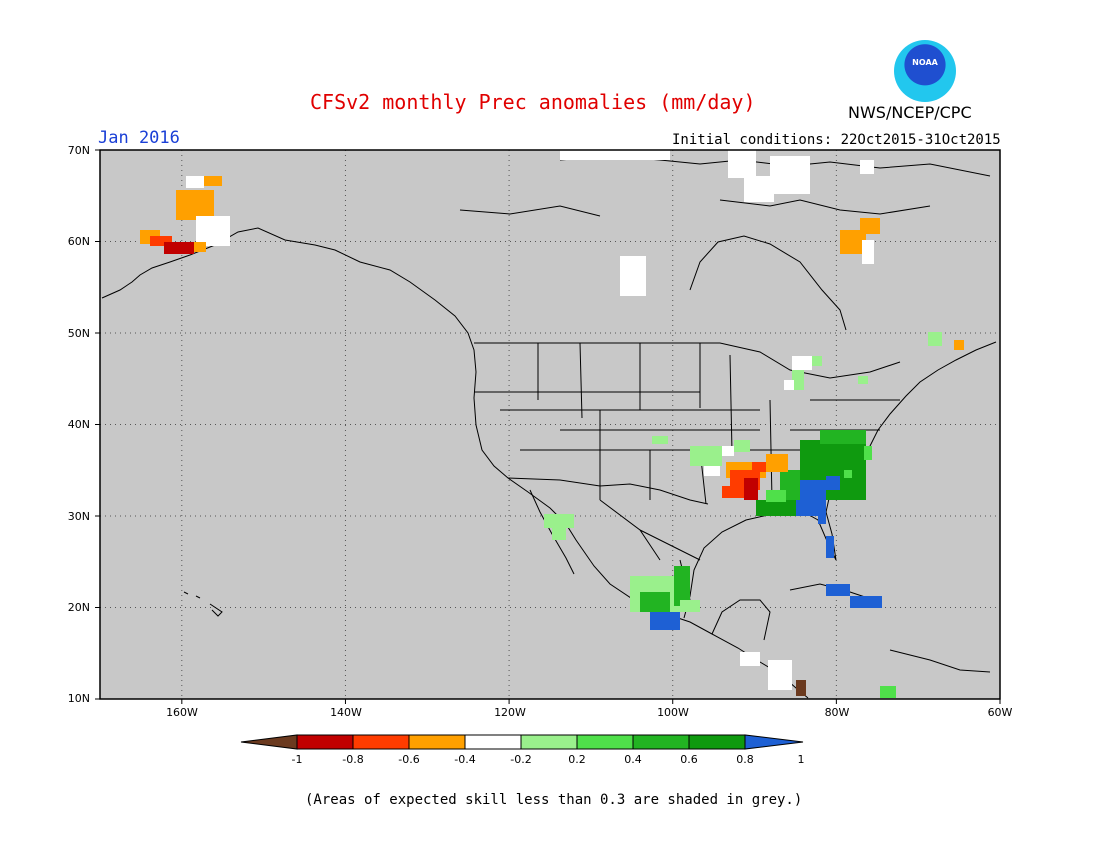 This screenshot has height=850, width=1100. What do you see at coordinates (577, 759) in the screenshot?
I see `colorbar-label: 0.2` at bounding box center [577, 759].